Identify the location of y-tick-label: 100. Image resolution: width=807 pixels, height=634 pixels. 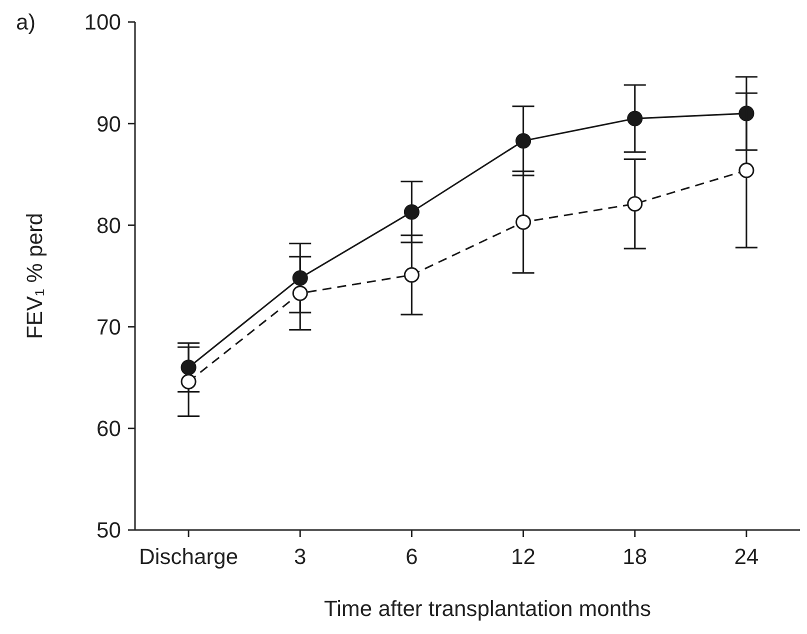
(102, 22).